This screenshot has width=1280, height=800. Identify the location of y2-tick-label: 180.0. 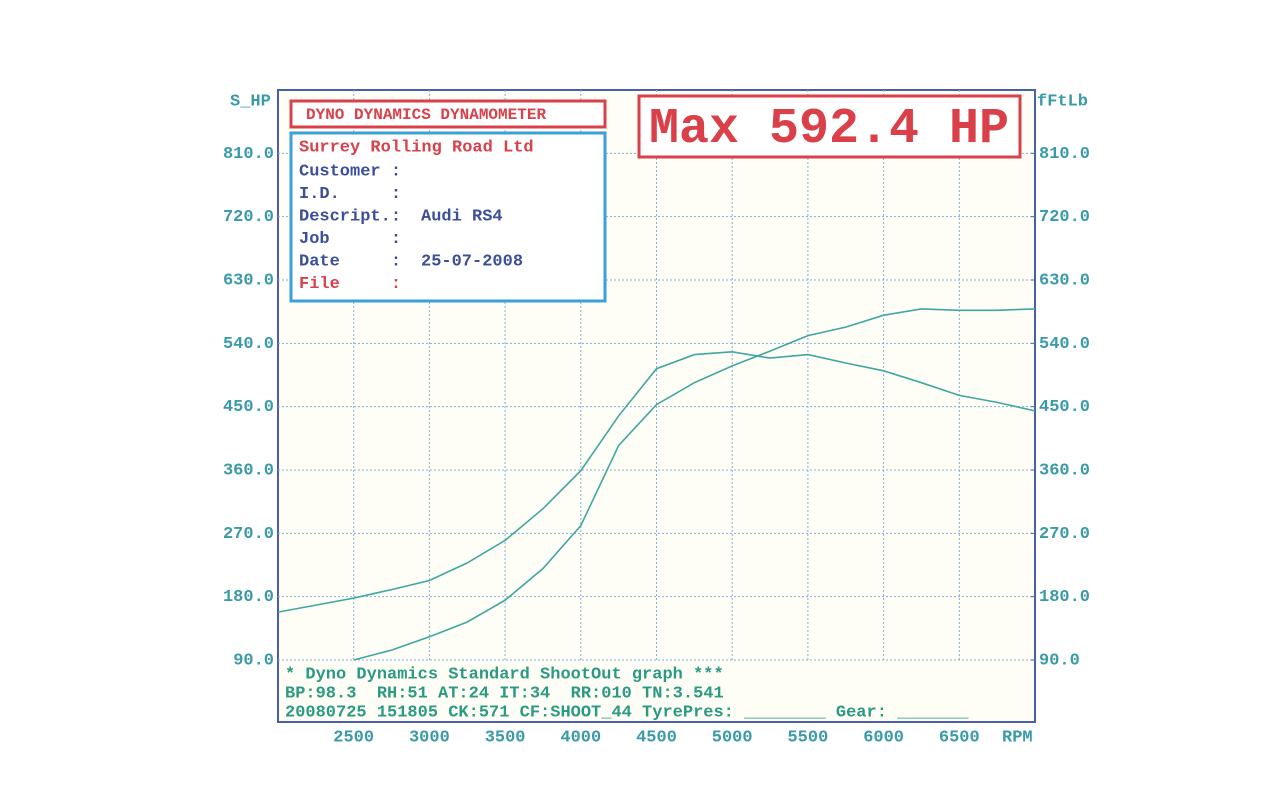
(1064, 597).